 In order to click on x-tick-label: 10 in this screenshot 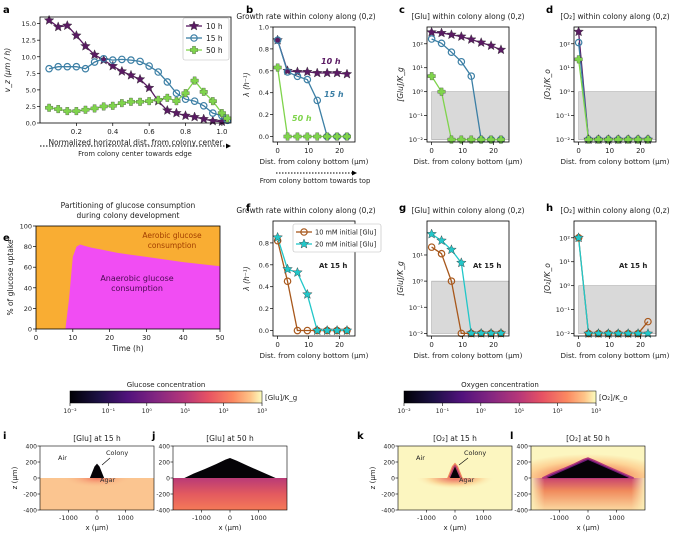, I will do `click(609, 345)`.